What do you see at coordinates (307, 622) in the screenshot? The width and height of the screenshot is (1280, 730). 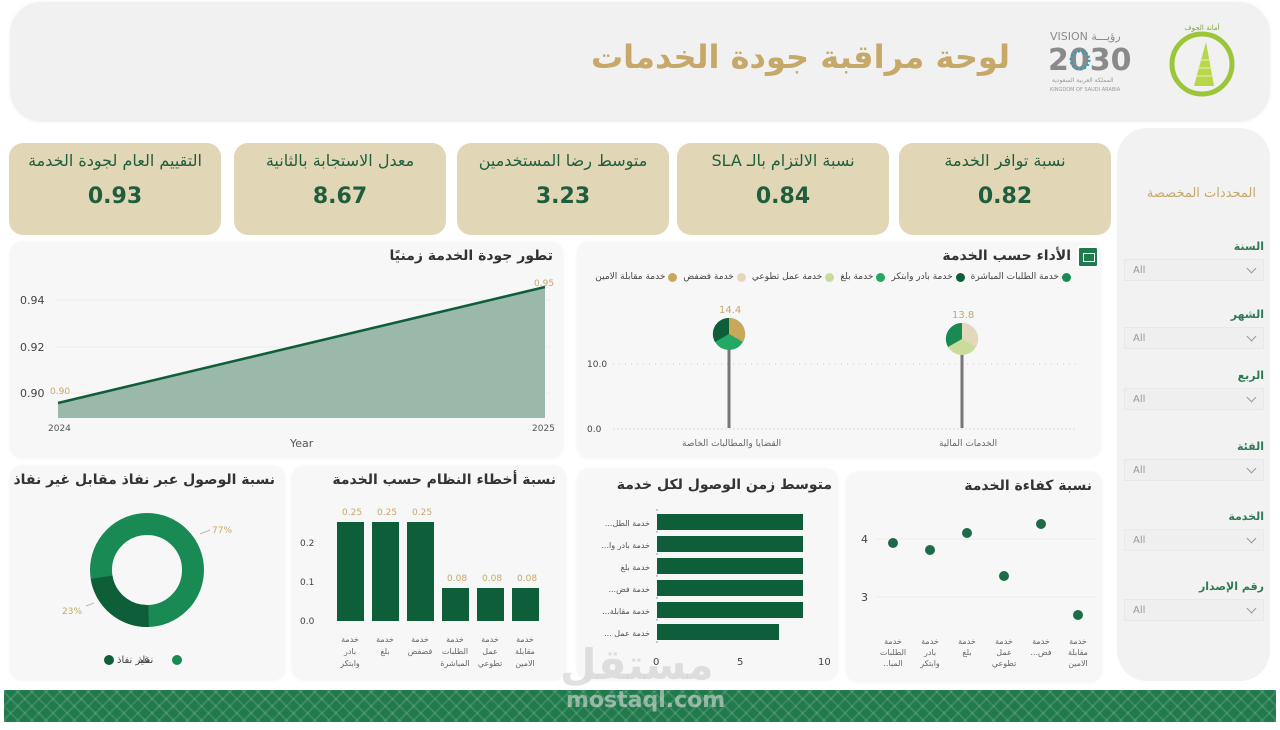 I see `svg-text: 0.0` at bounding box center [307, 622].